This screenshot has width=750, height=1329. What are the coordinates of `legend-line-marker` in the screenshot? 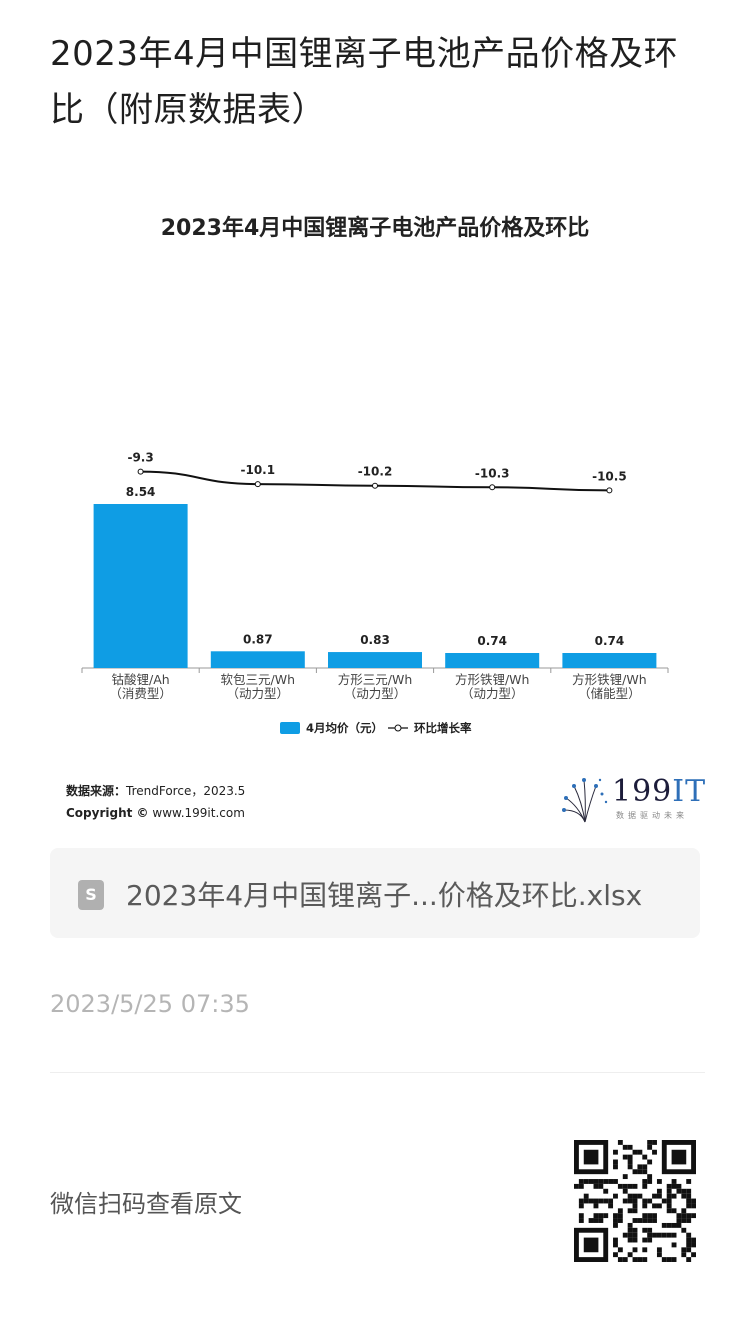 It's located at (398, 728).